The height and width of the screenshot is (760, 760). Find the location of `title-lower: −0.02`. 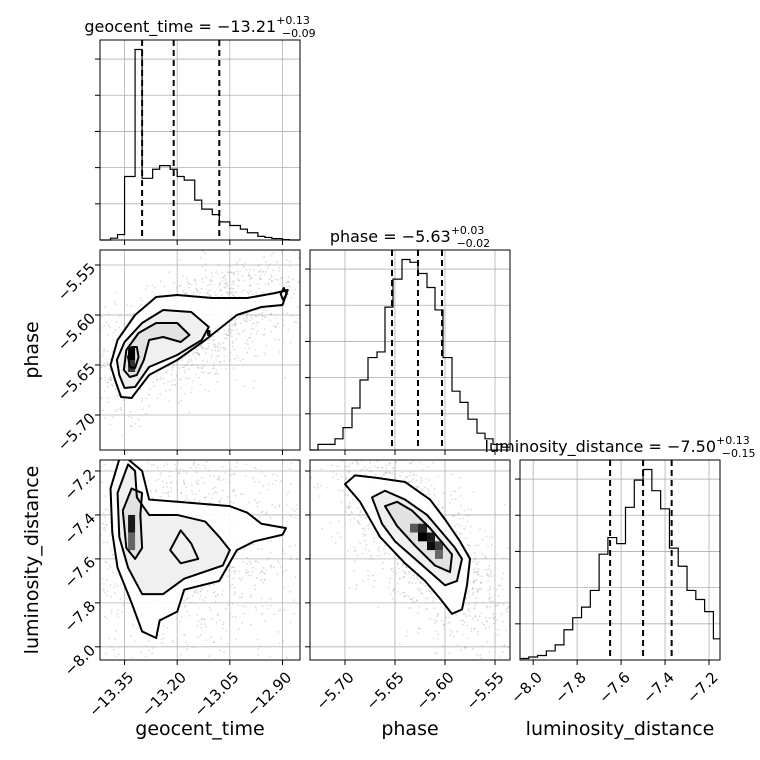

title-lower: −0.02 is located at coordinates (473, 243).